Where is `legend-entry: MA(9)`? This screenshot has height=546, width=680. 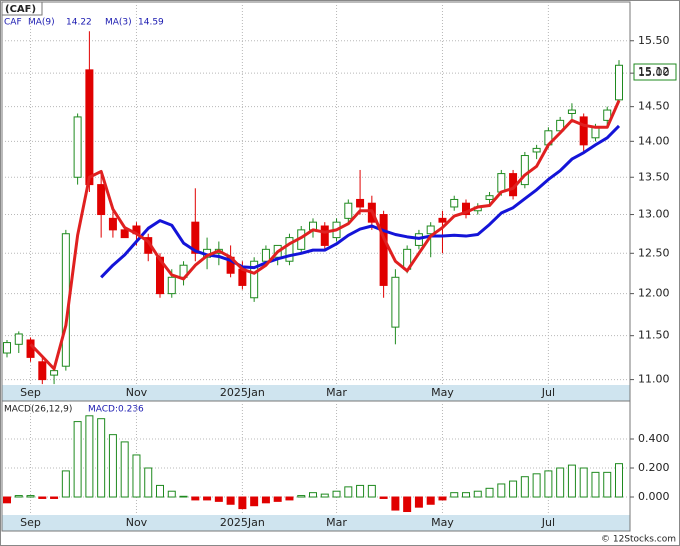
legend-entry: MA(9) is located at coordinates (41, 23).